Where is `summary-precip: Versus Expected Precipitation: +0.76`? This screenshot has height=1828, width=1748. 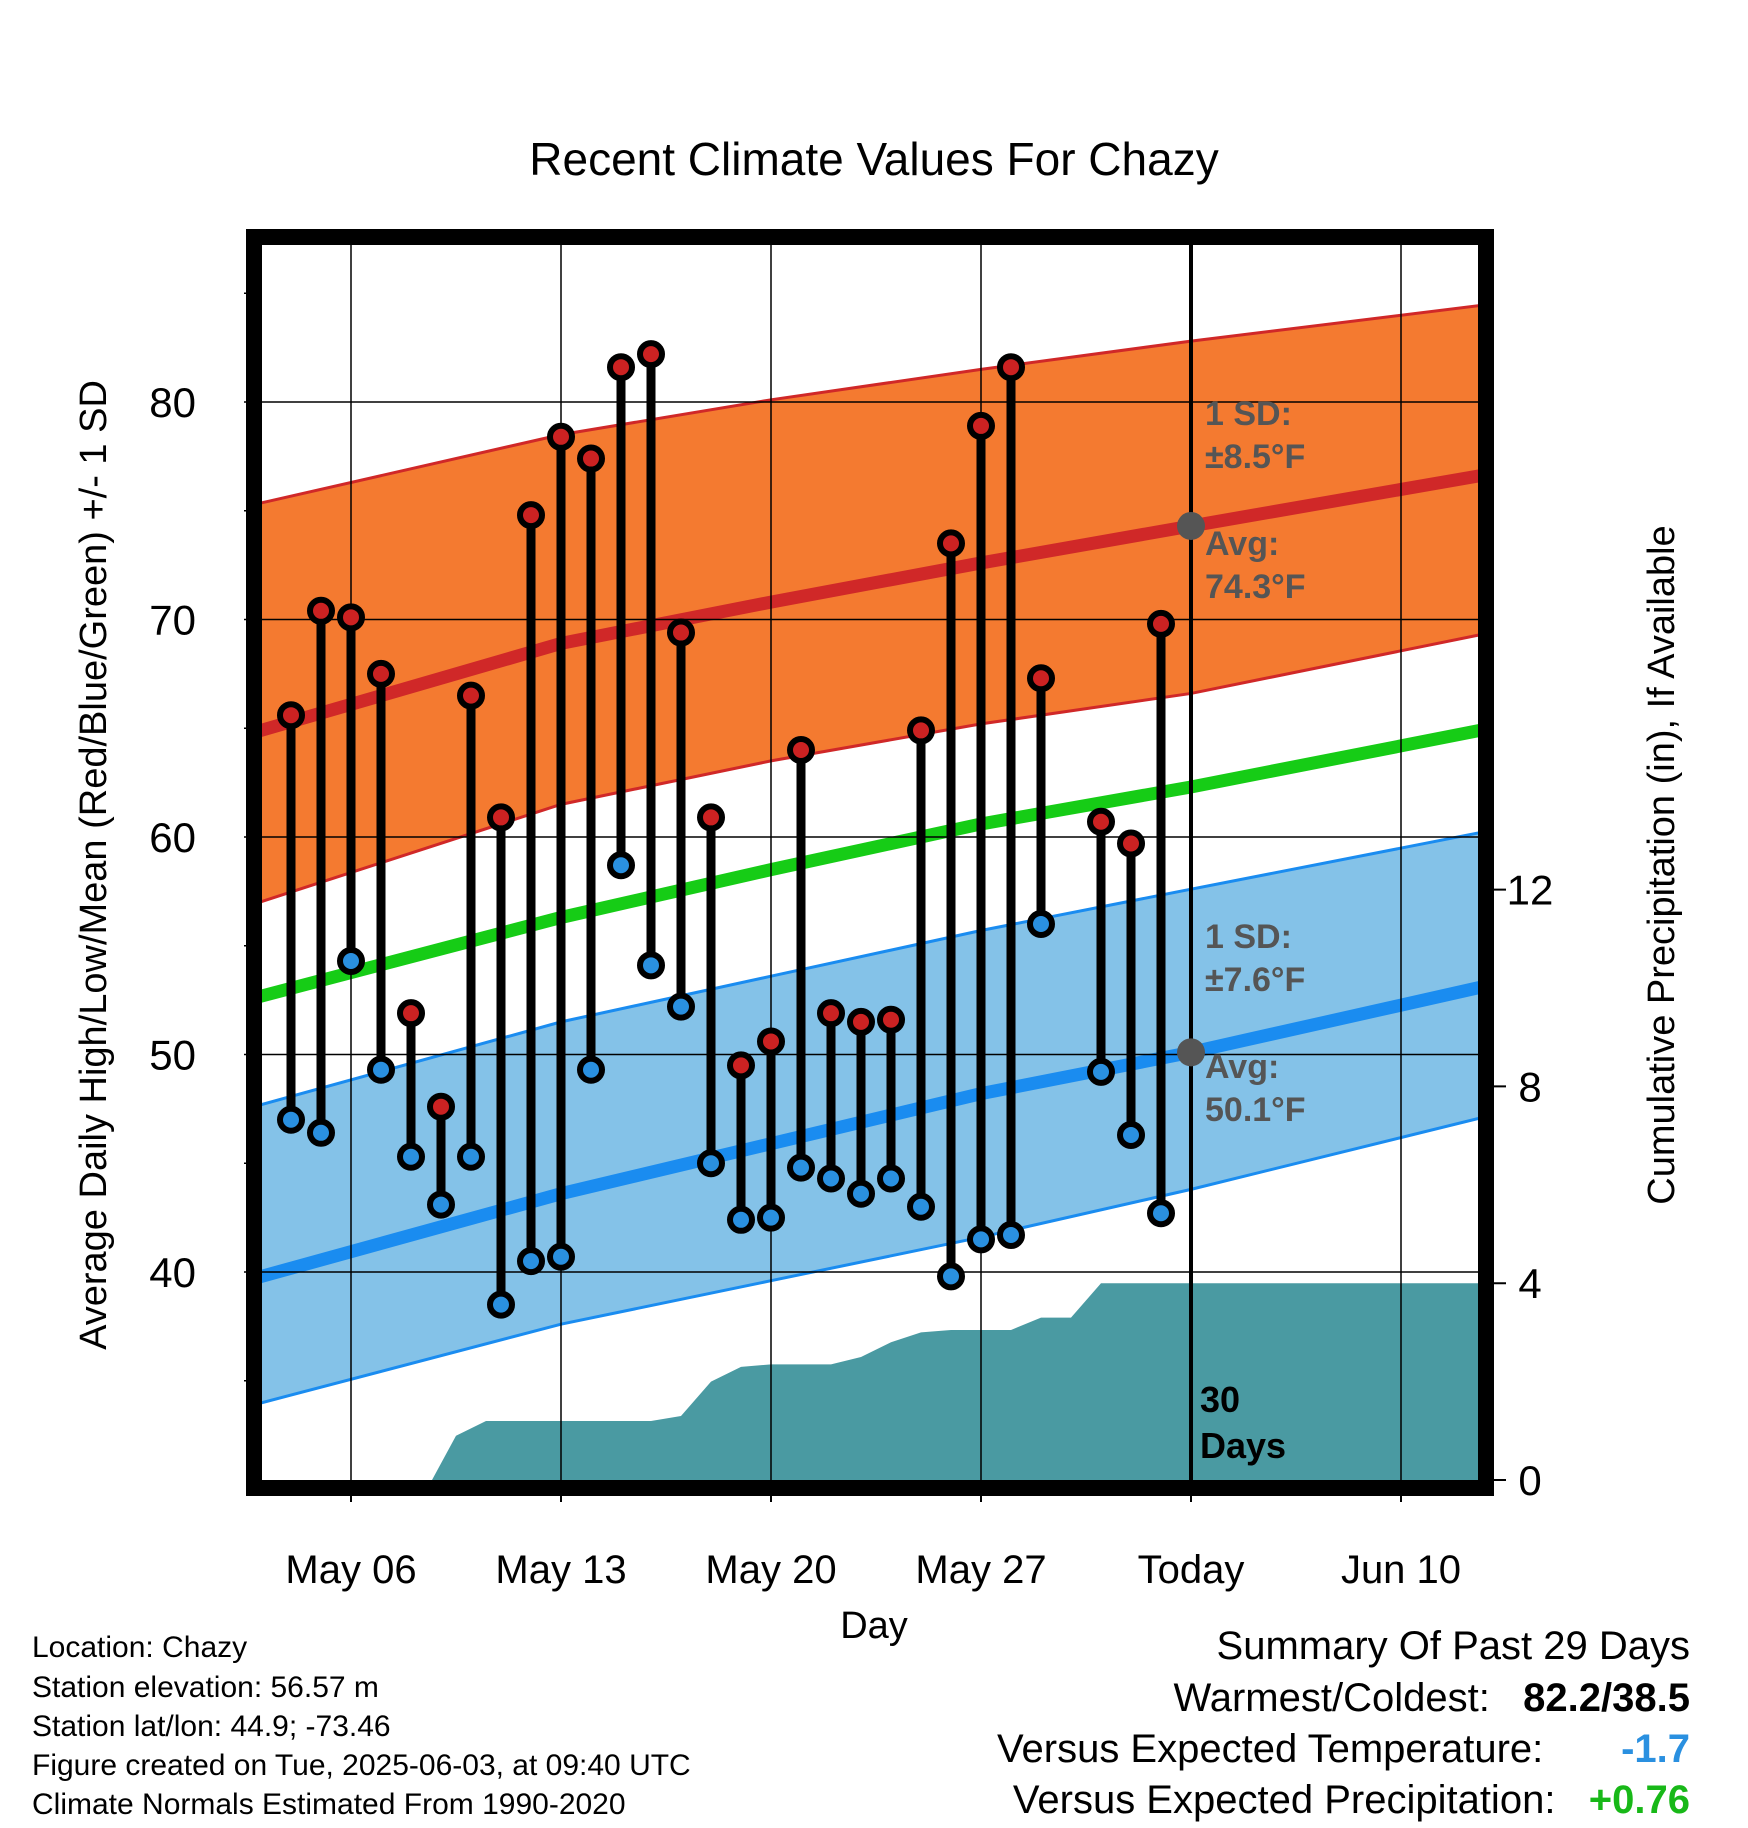 summary-precip: Versus Expected Precipitation: +0.76 is located at coordinates (1351, 1800).